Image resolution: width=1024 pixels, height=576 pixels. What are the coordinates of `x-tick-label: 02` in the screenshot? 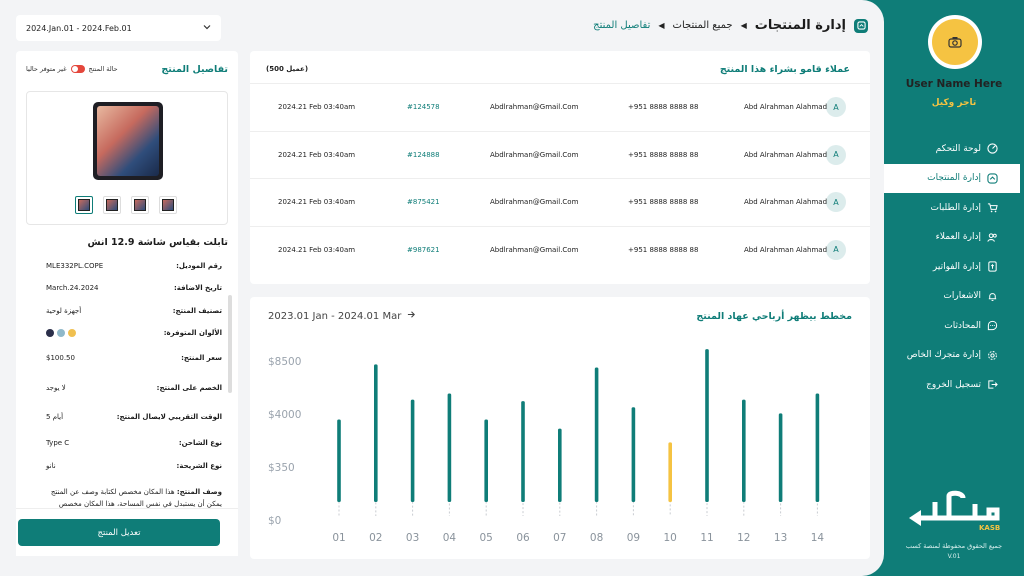 It's located at (375, 538).